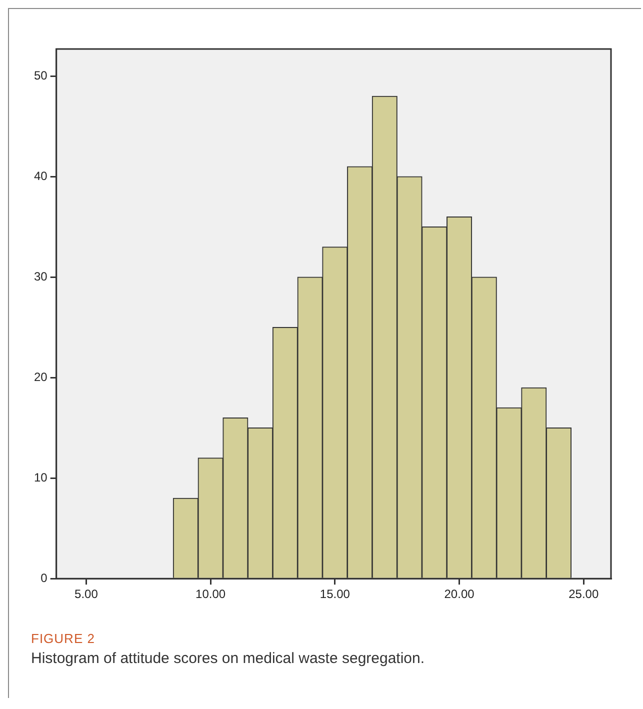  Describe the element at coordinates (41, 477) in the screenshot. I see `y-tick-label: 10` at that location.